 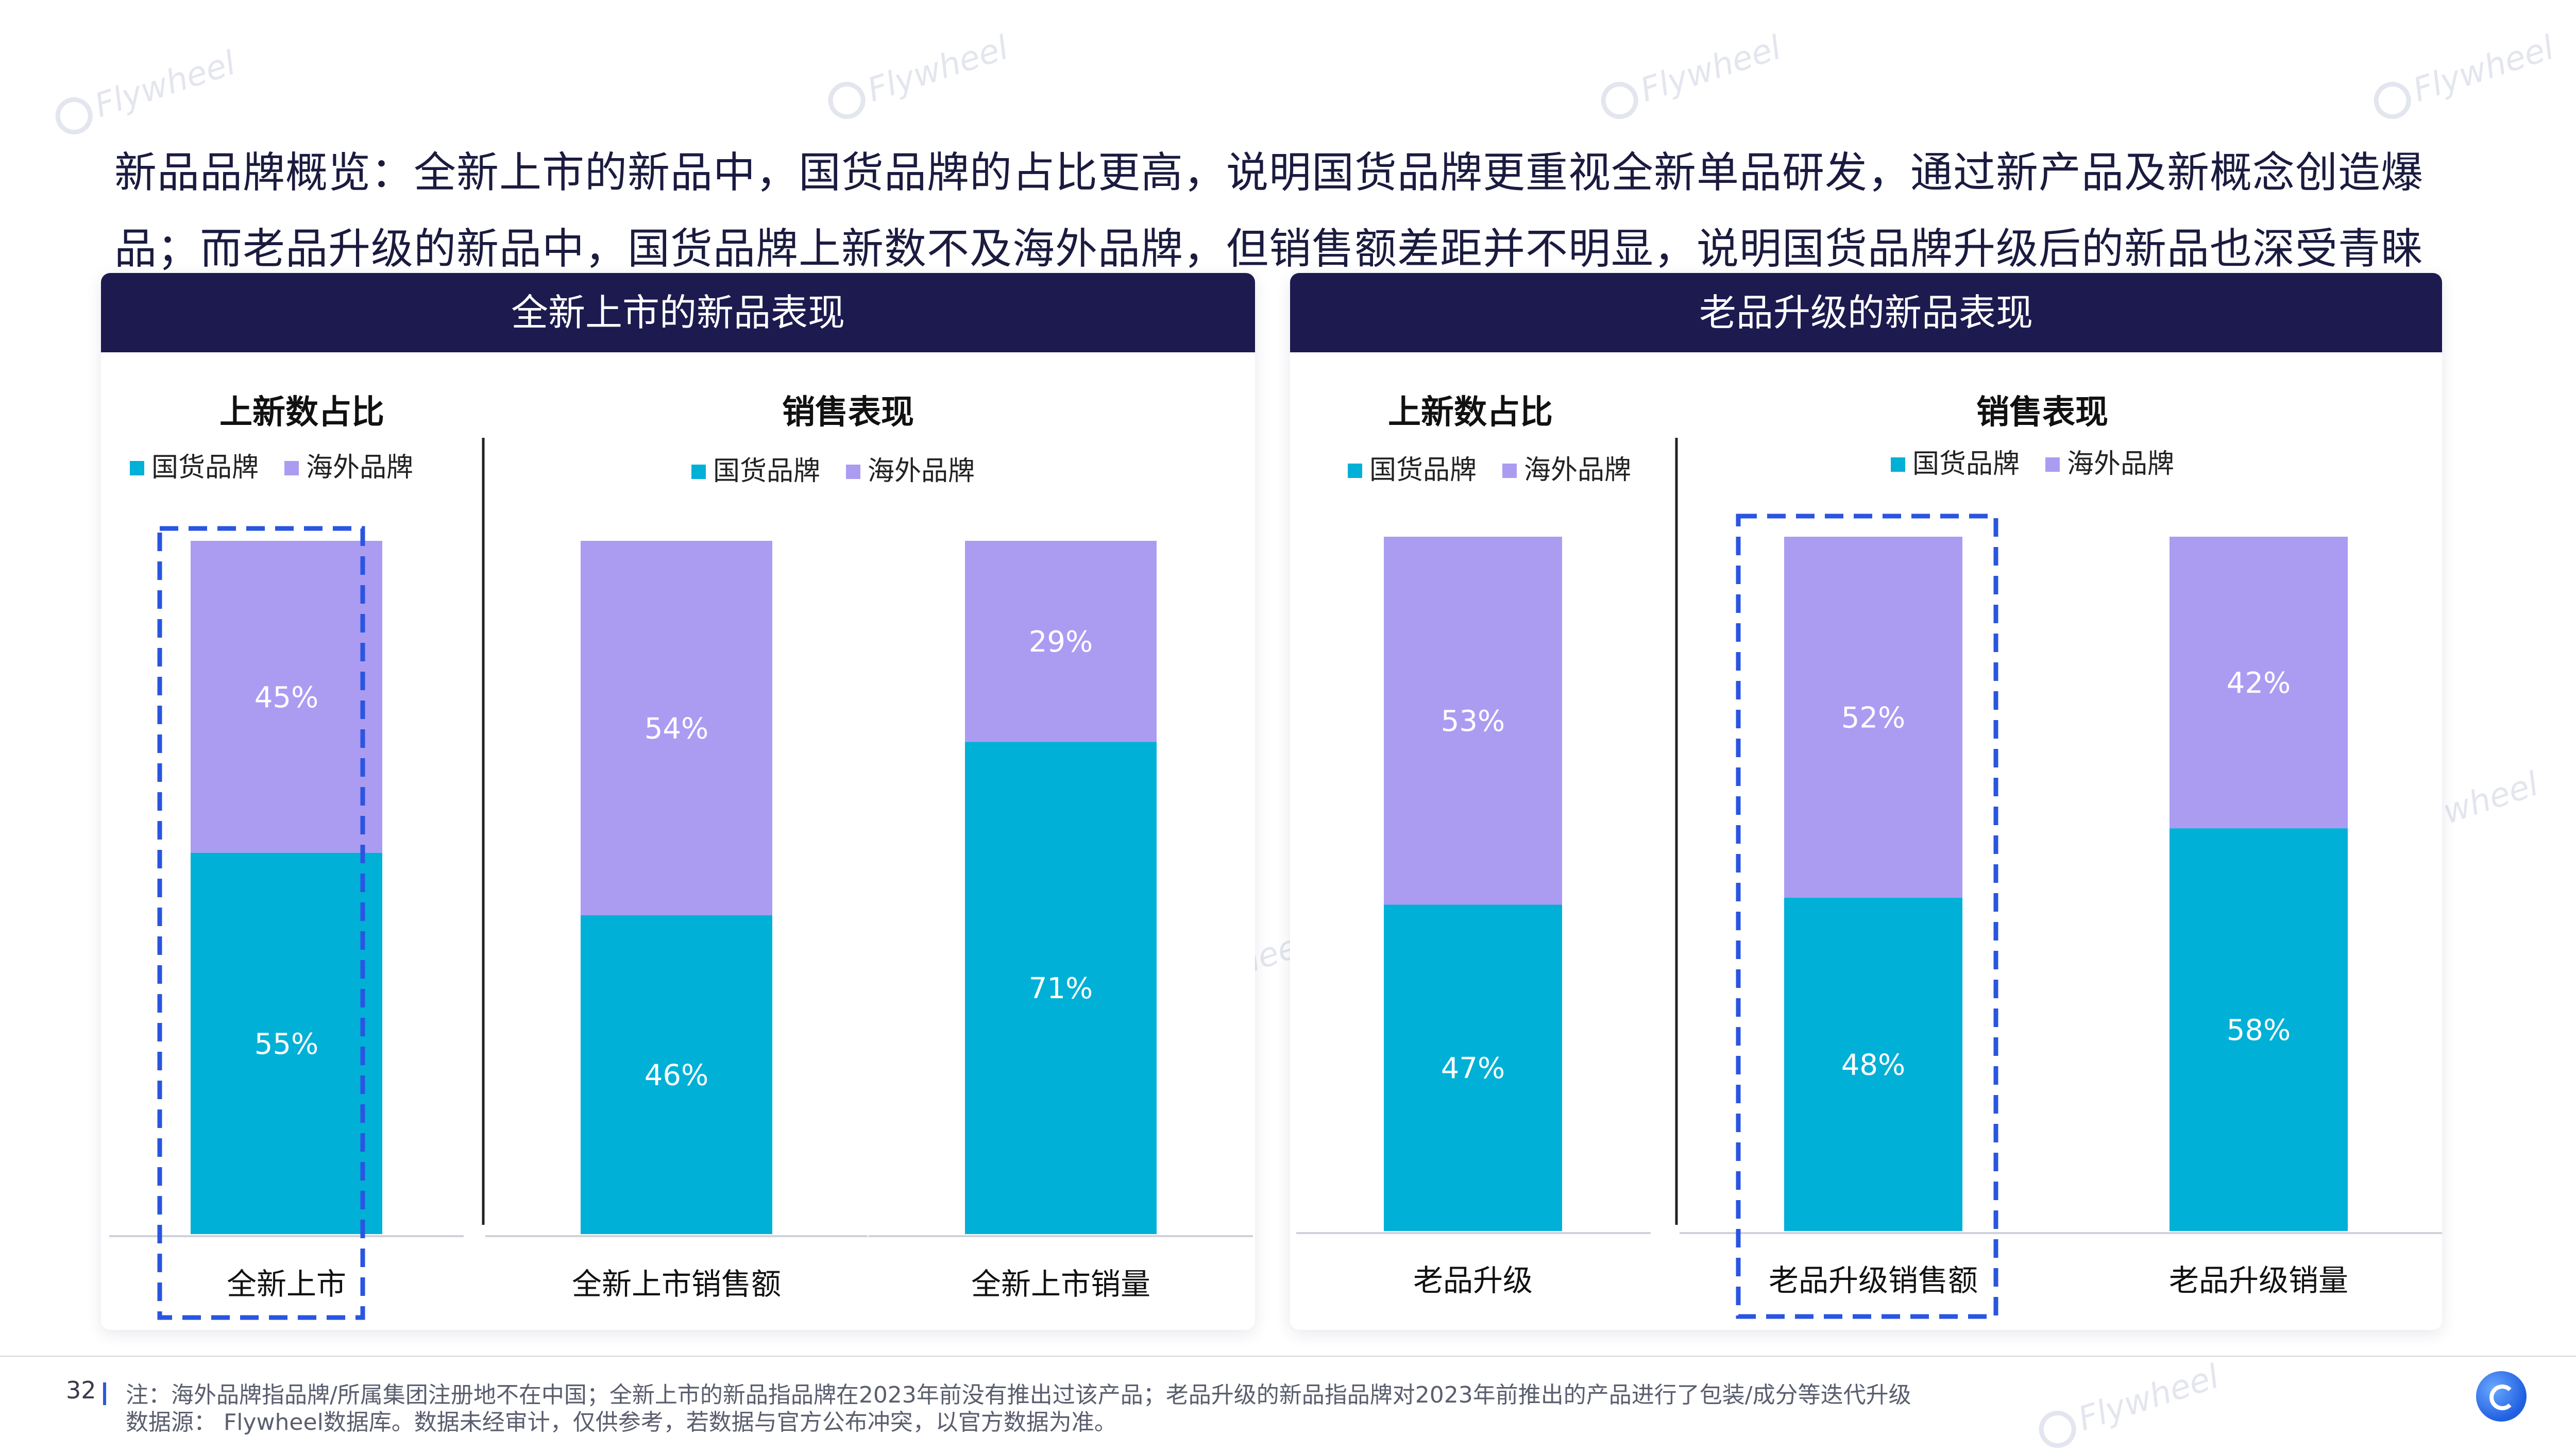 What do you see at coordinates (1060, 1284) in the screenshot?
I see `x-tick-label: 全新上市销量` at bounding box center [1060, 1284].